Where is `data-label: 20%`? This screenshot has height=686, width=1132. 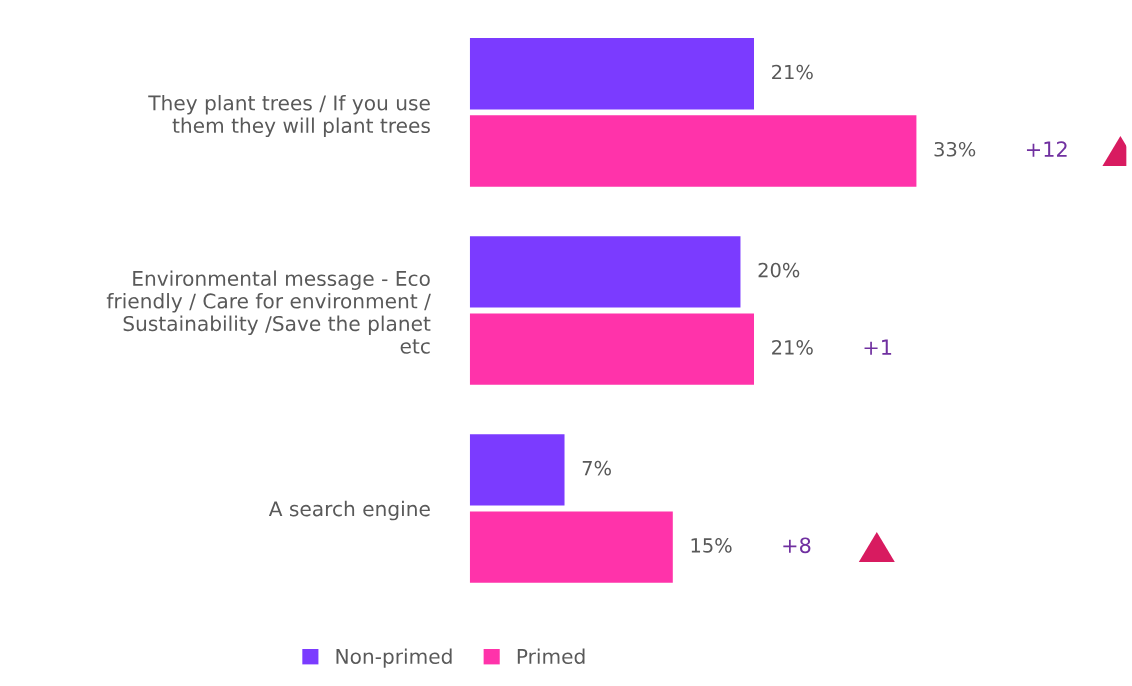
data-label: 20% is located at coordinates (779, 270).